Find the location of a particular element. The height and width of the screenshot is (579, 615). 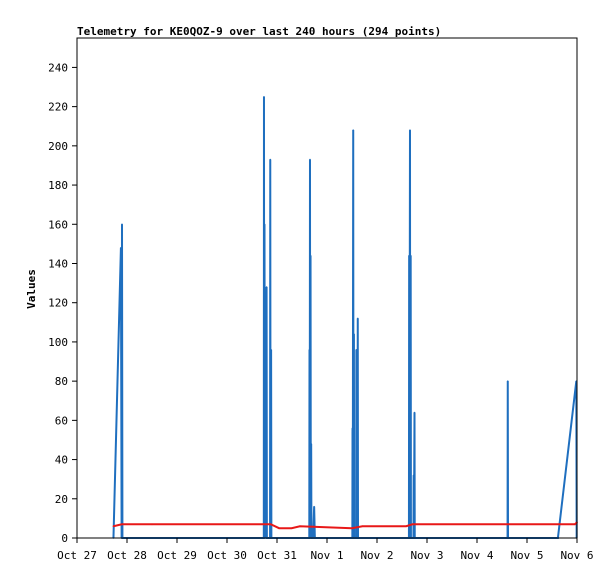

x-tick-label: Nov 4 is located at coordinates (476, 555).